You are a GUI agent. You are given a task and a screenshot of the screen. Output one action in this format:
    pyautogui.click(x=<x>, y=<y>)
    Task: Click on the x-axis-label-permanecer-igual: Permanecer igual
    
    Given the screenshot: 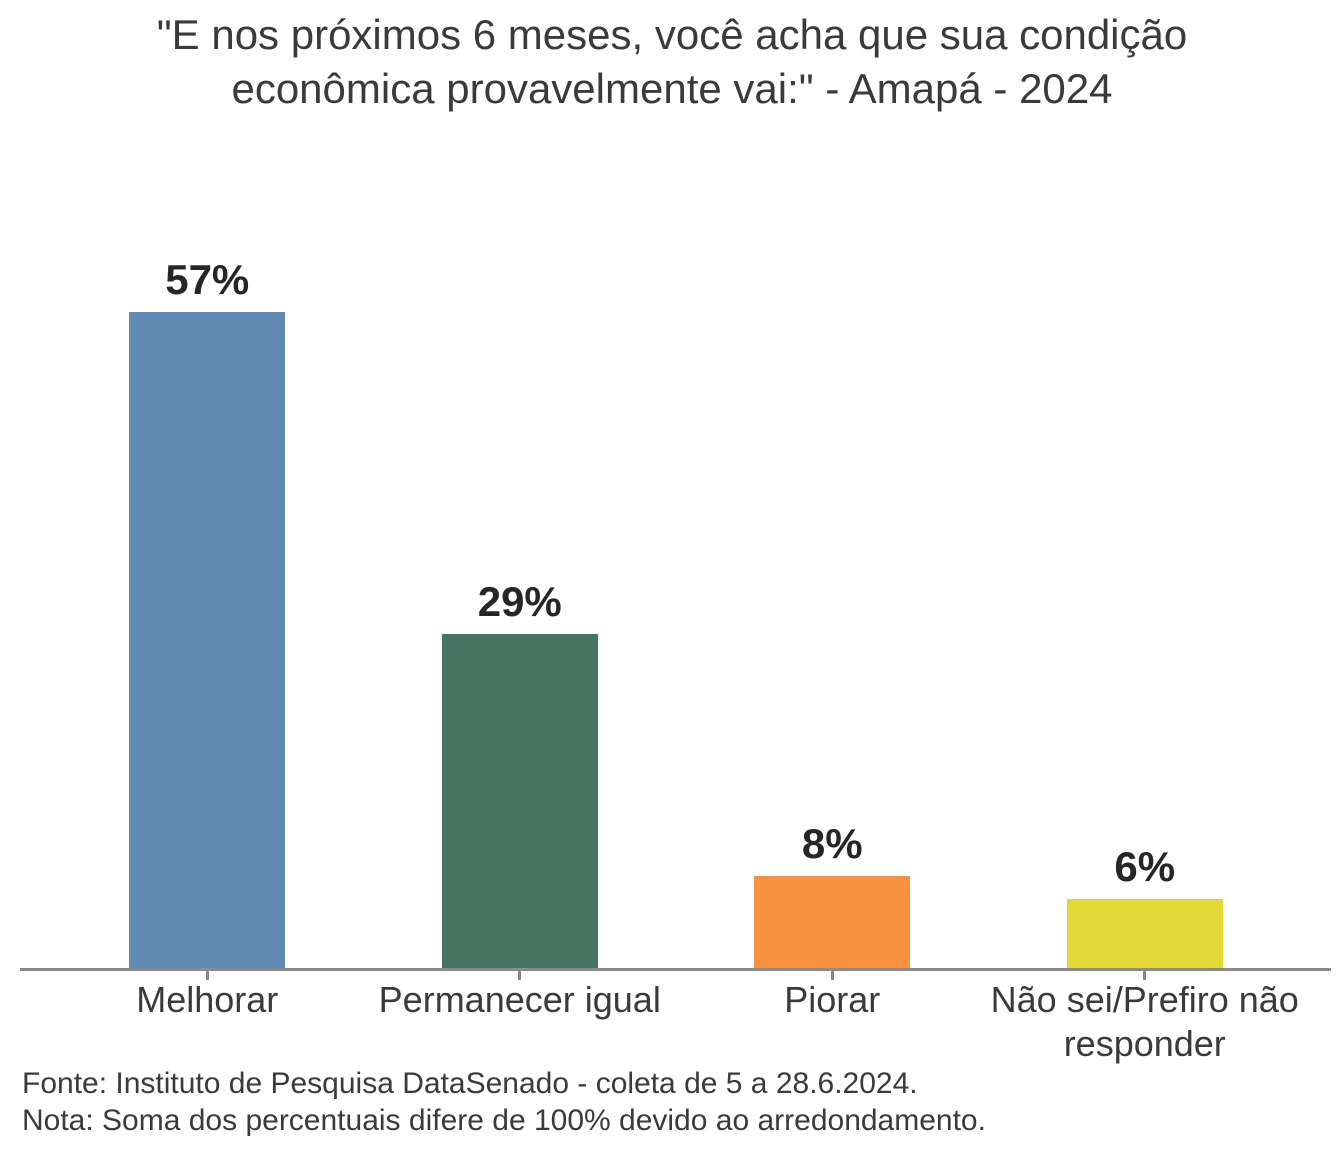 What is the action you would take?
    pyautogui.click(x=519, y=999)
    